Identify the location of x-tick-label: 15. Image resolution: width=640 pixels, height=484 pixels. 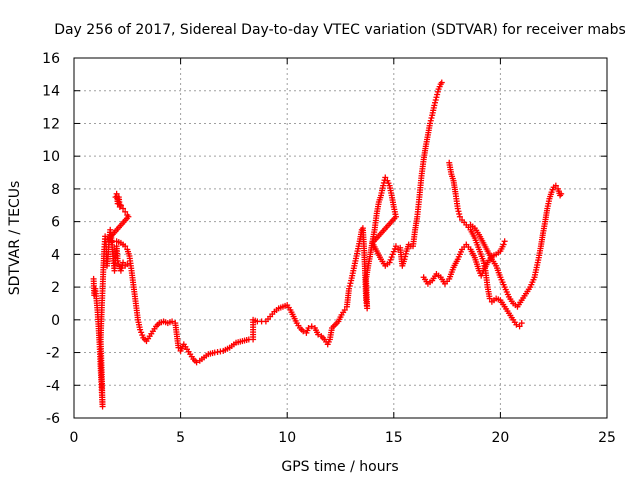
(394, 438).